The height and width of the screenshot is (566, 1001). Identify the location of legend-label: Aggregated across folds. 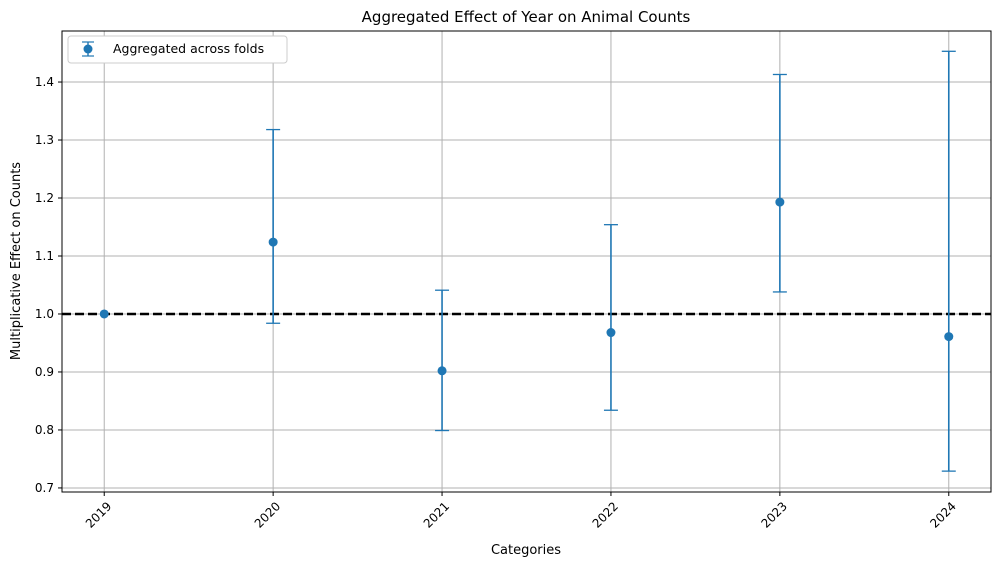
(188, 48).